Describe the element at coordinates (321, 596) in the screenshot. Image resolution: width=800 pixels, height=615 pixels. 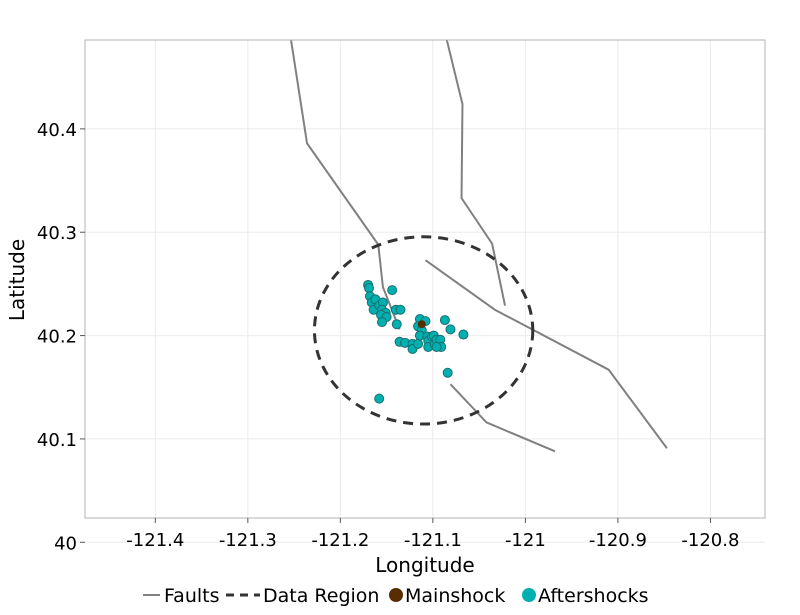
I see `legend-region-label: Data Region` at that location.